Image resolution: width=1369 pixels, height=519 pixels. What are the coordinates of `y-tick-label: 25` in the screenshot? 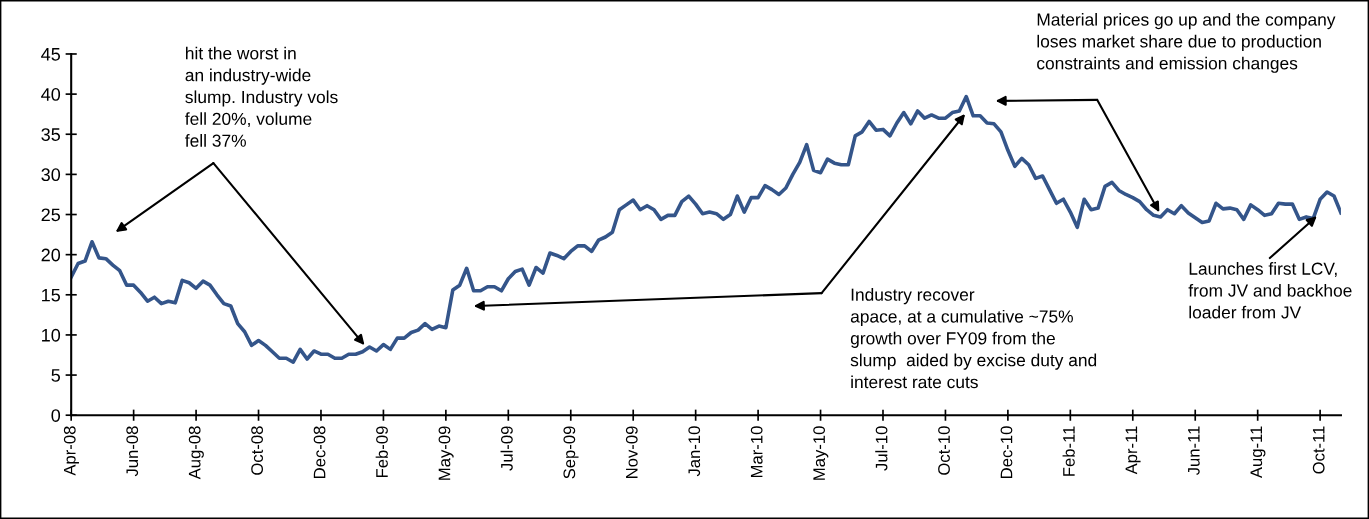 It's located at (51, 215).